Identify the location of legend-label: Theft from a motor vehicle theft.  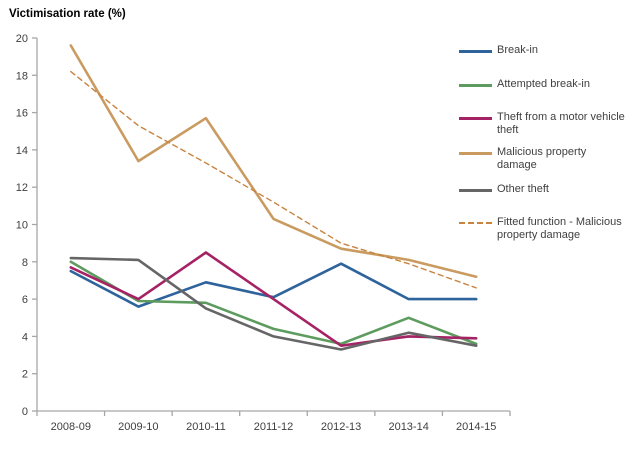
(561, 123).